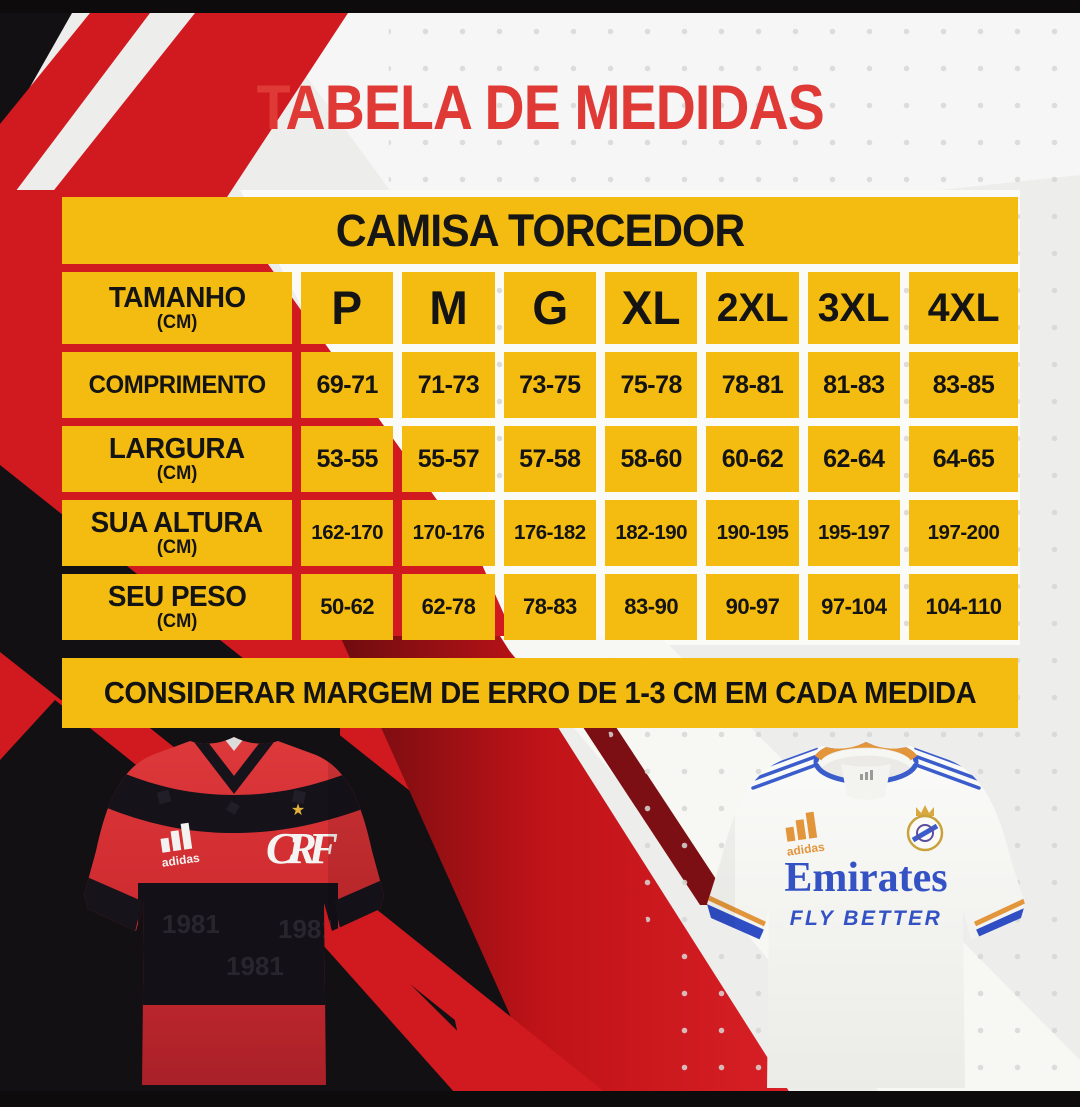 This screenshot has height=1107, width=1080. I want to click on value-cell: 58-60, so click(651, 459).